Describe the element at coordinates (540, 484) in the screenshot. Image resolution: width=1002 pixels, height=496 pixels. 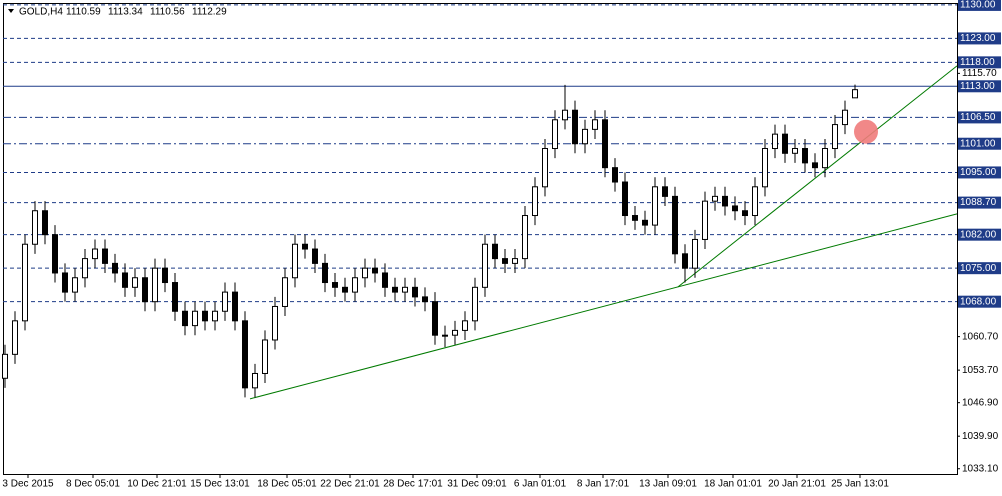
I see `x-tick-label: 6 Jan 01:01` at that location.